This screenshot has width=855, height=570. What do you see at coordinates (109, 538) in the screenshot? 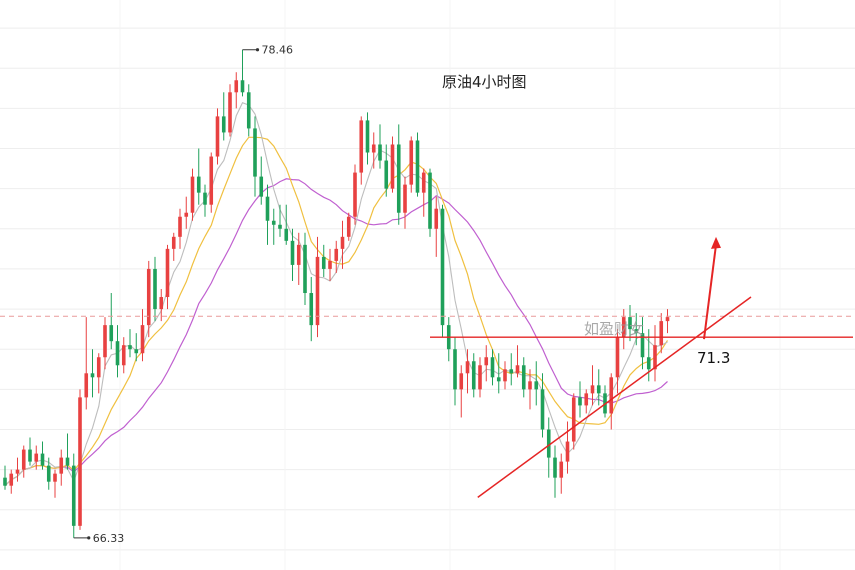
I see `low-price-label: 66.33` at bounding box center [109, 538].